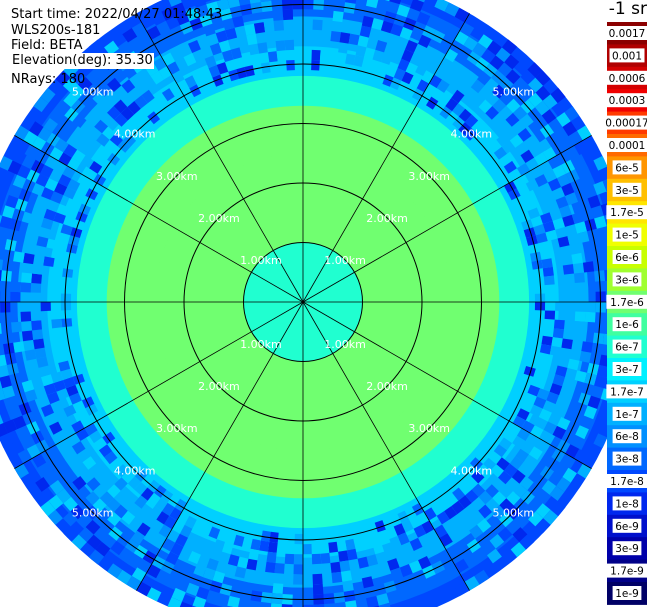 This screenshot has height=607, width=647. Describe the element at coordinates (627, 415) in the screenshot. I see `colorbar-label: 1e-7` at that location.